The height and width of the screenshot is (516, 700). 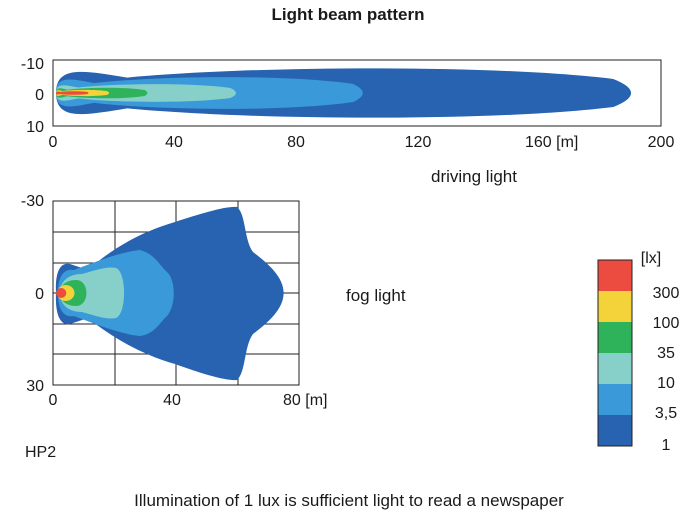 I want to click on fog-xtick: 40, so click(x=172, y=400).